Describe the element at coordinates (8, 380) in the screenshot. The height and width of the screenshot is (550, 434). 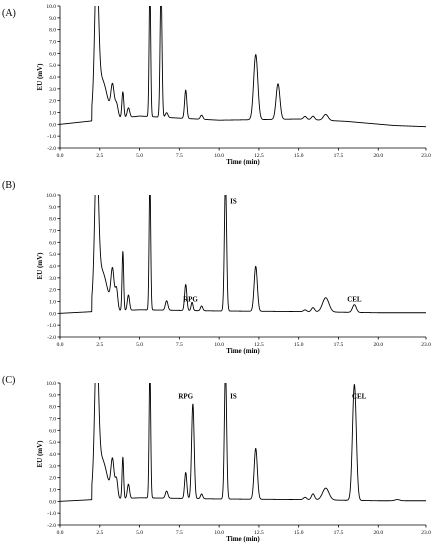
I see `panel-label: (C)` at that location.